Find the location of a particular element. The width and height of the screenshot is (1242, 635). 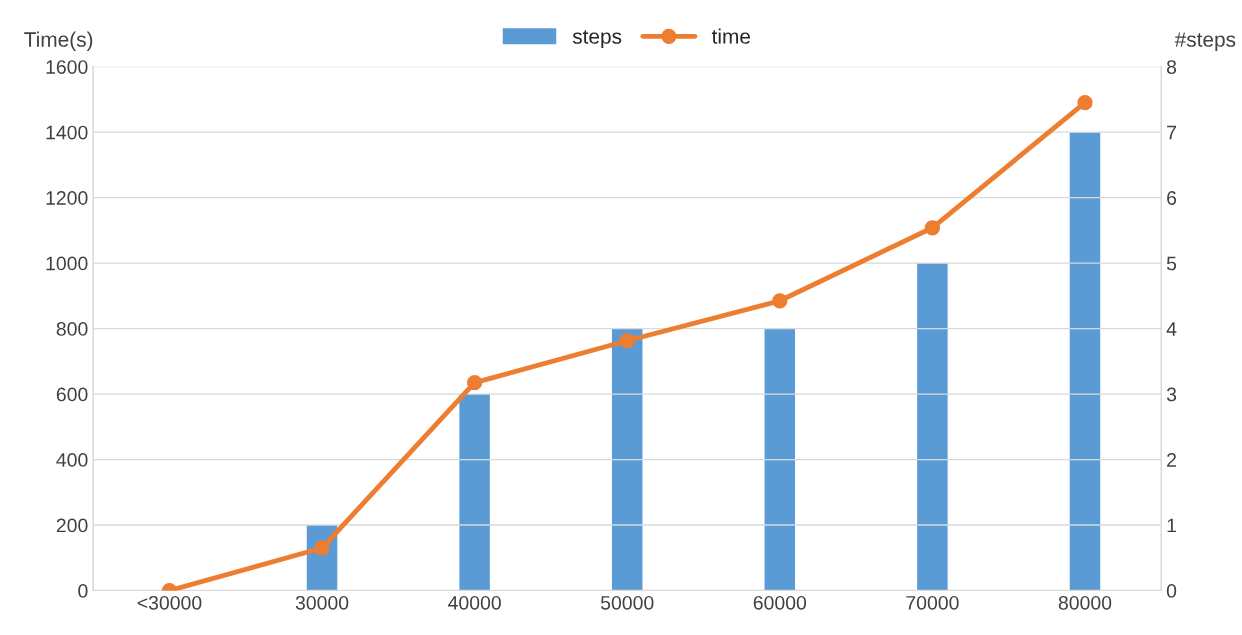

x-tick-label: 30000 is located at coordinates (322, 602).